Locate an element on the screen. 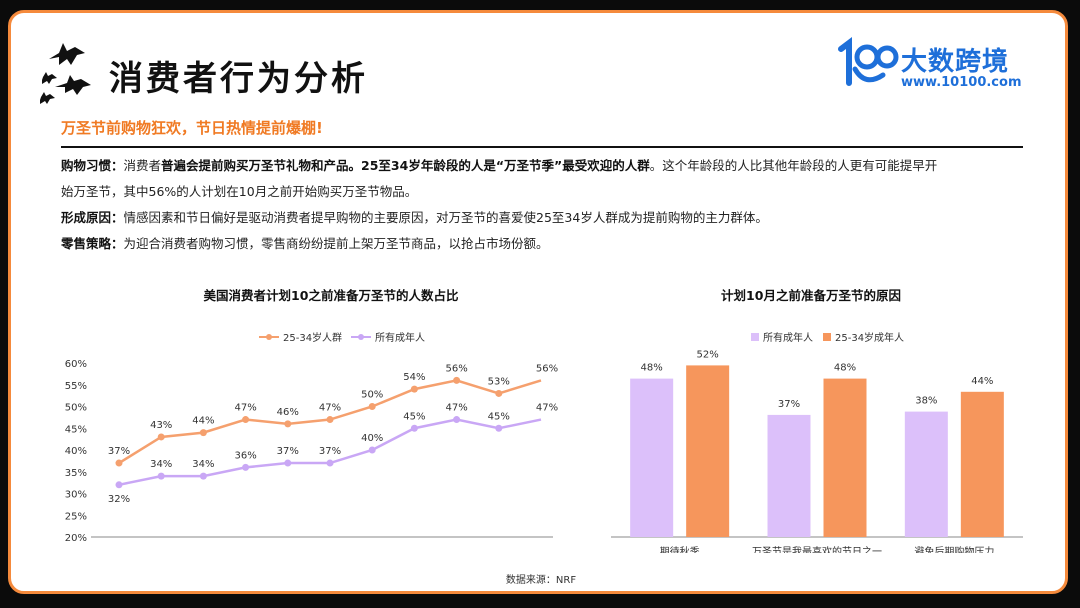 The image size is (1080, 608). y-tick-label: 25% is located at coordinates (76, 516).